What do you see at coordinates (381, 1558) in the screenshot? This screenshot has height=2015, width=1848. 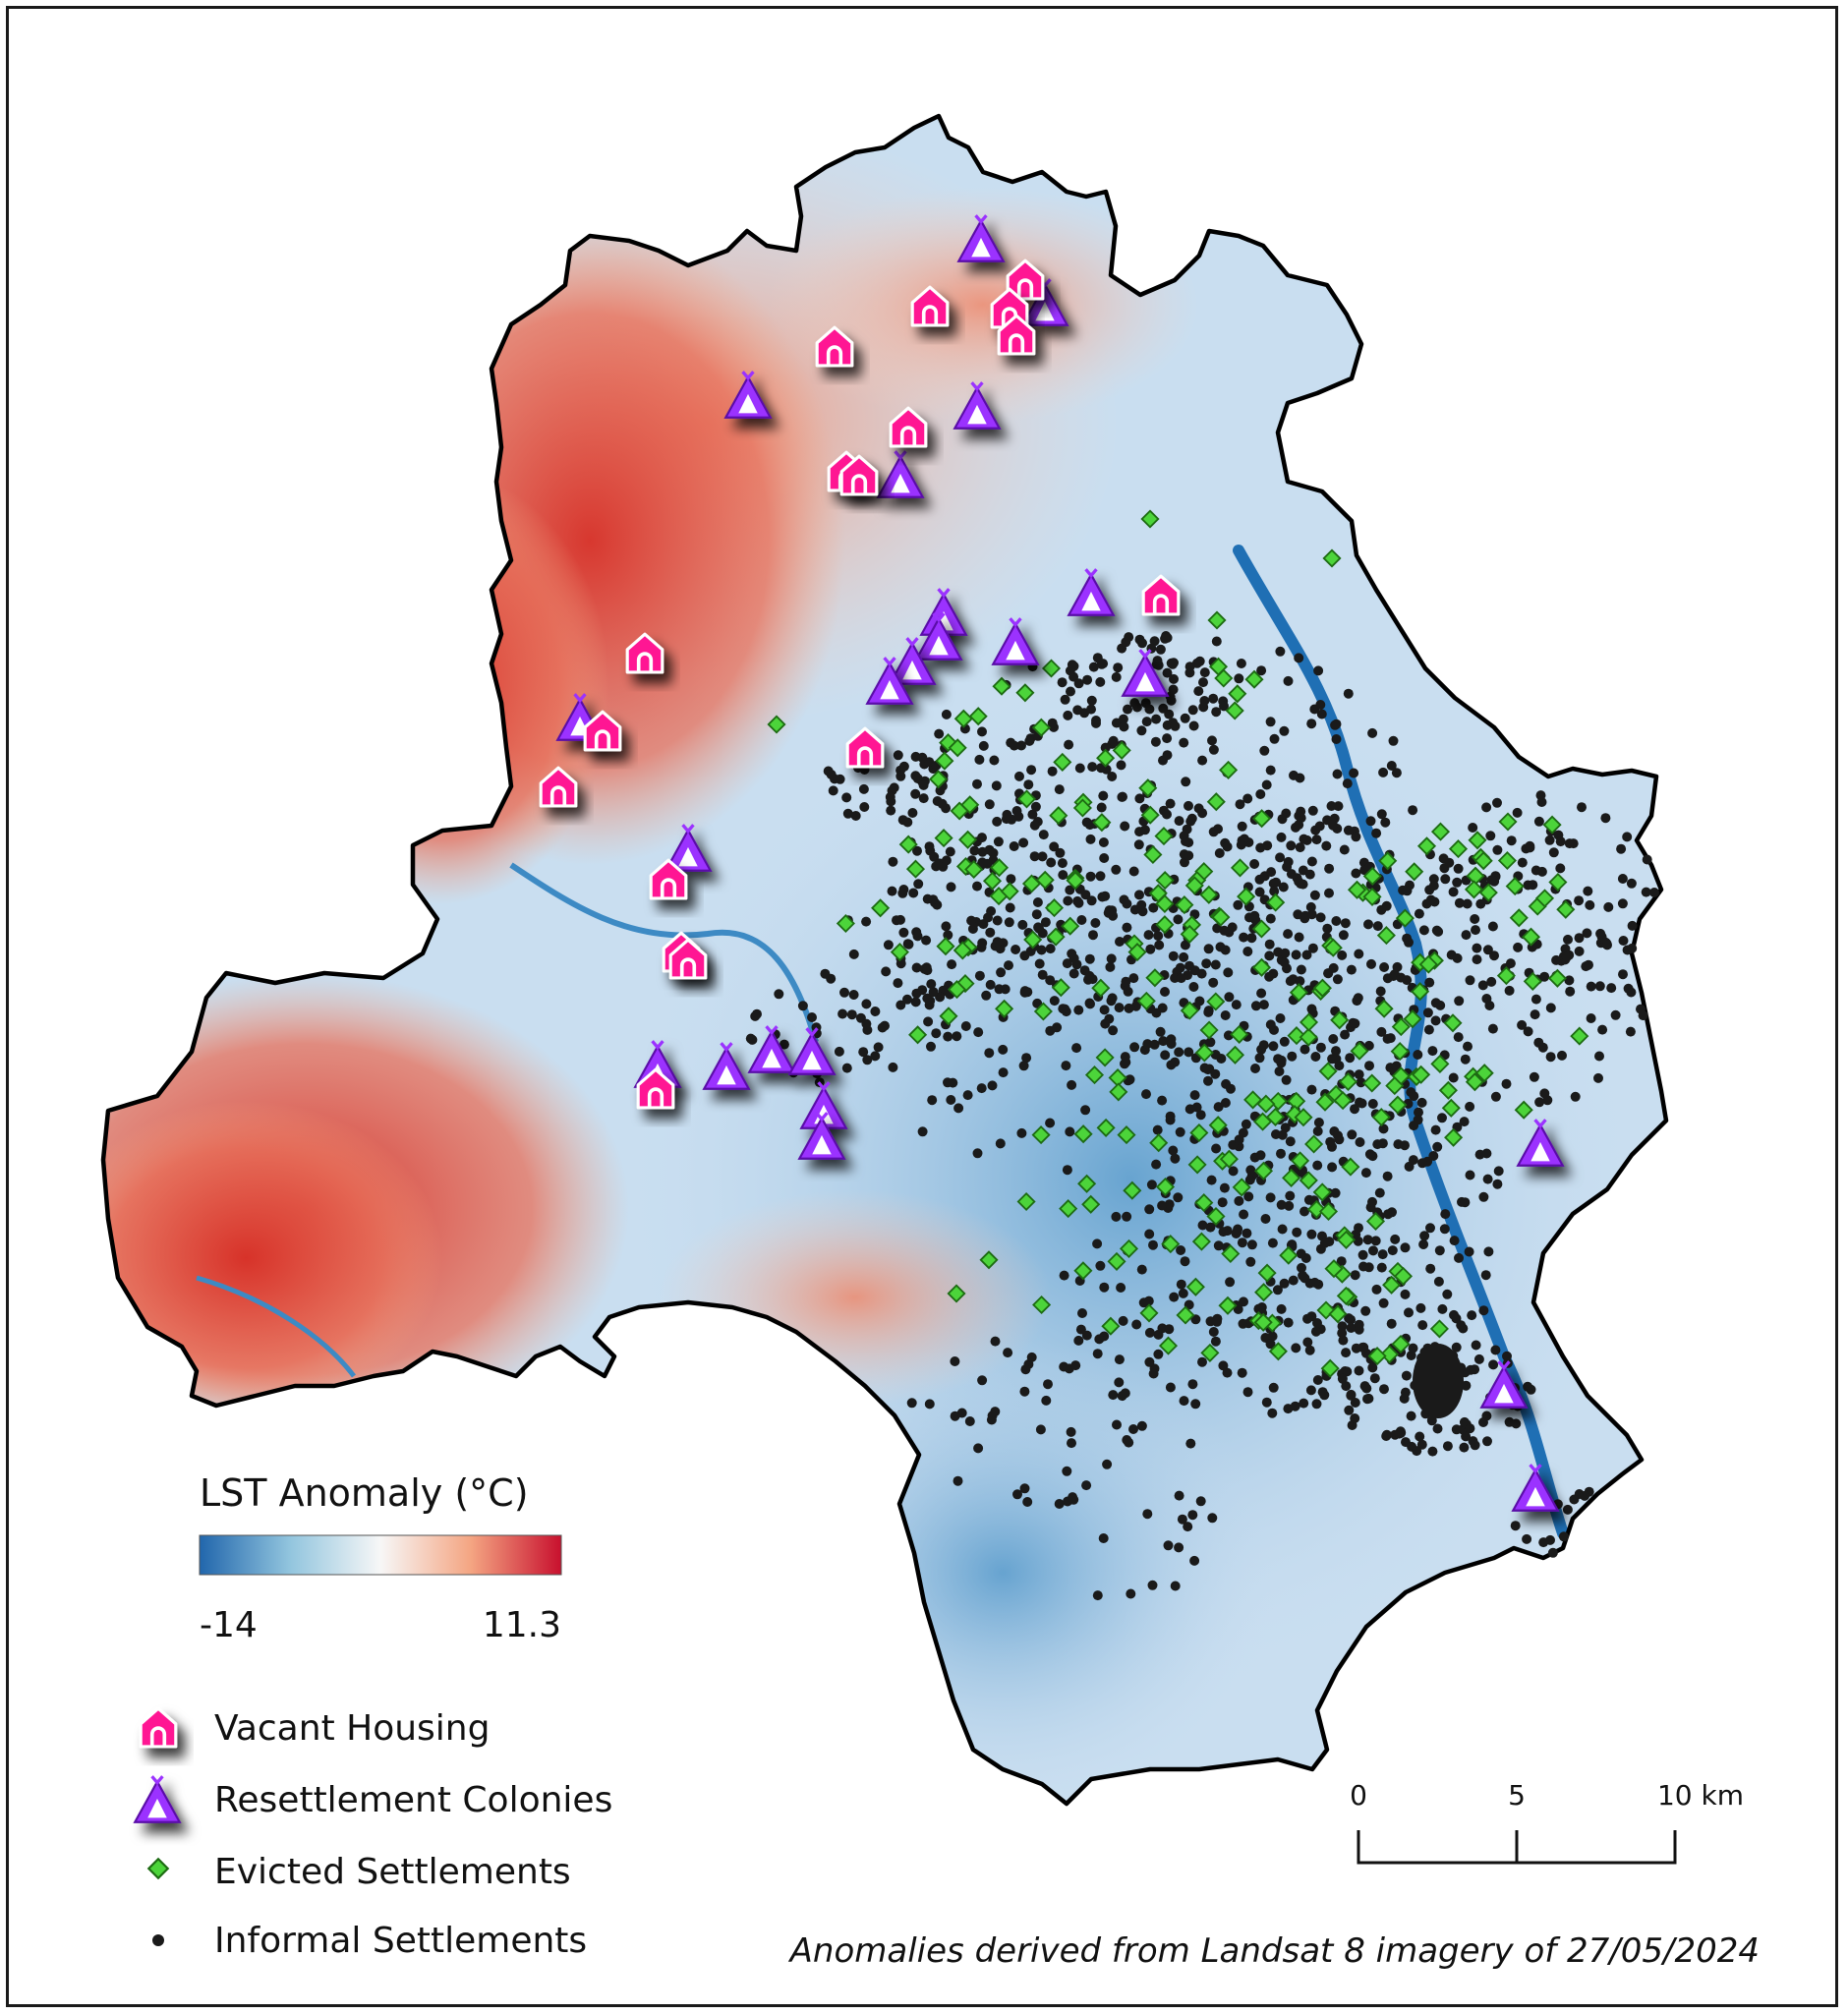 I see `colorbar-legend: LST Anomaly (°C) -14 11.3` at bounding box center [381, 1558].